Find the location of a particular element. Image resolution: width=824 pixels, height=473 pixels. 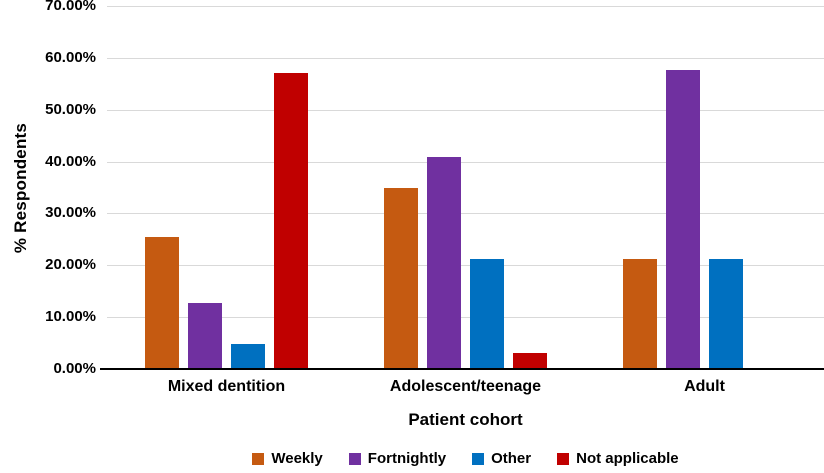

bar-other-mixed-dentition is located at coordinates (248, 356).